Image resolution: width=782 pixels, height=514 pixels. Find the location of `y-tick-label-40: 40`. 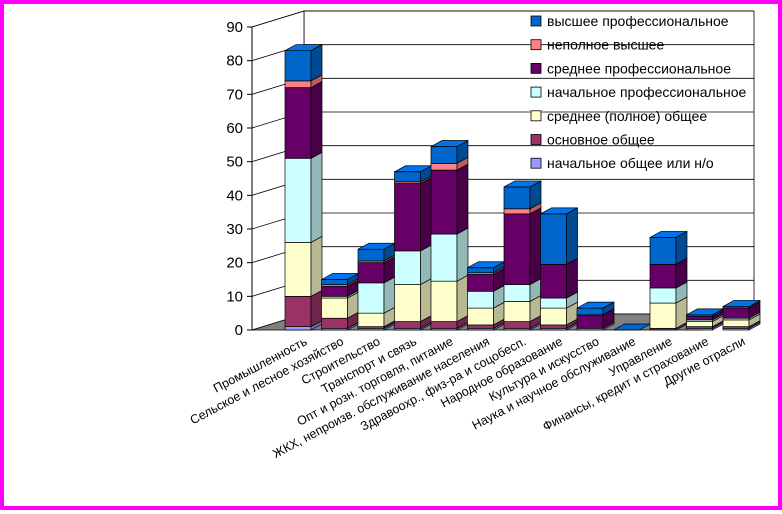

y-tick-label-40: 40 is located at coordinates (234, 195).